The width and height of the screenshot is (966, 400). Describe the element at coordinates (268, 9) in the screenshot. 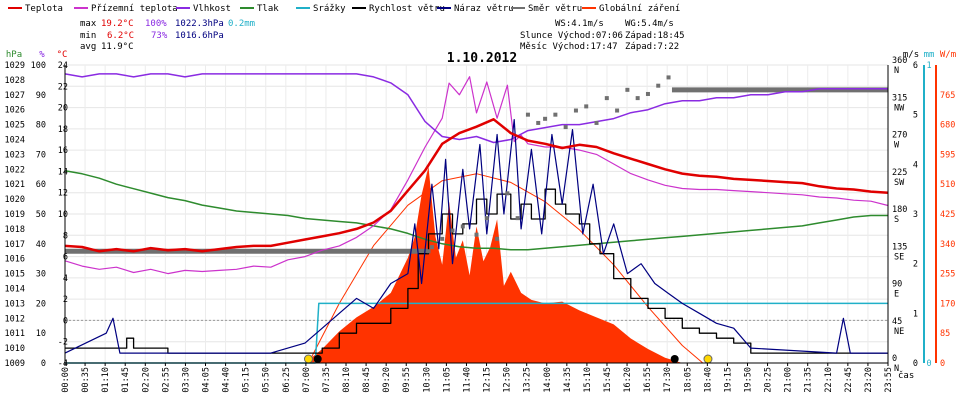

I see `legend-label-tlak: Tlak` at that location.